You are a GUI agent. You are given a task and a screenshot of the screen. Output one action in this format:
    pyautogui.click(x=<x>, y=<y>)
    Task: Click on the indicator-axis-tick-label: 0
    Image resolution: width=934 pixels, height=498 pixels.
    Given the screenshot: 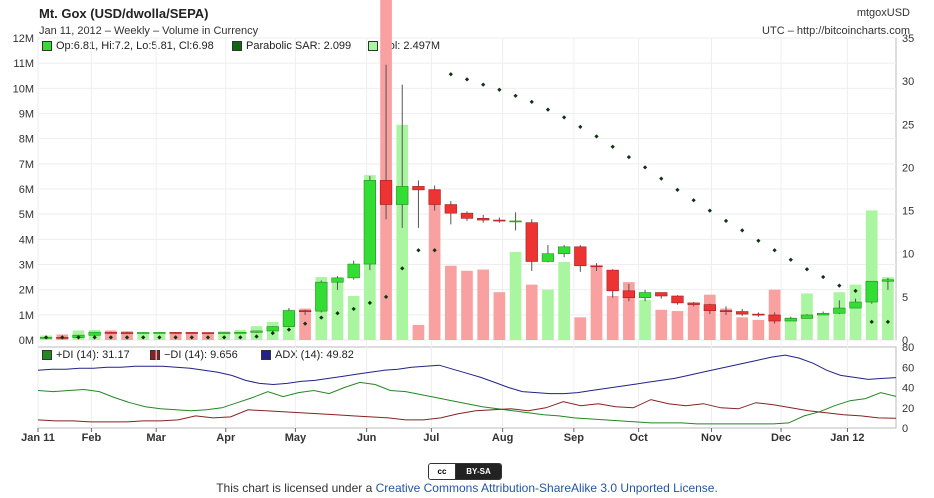 What is the action you would take?
    pyautogui.click(x=905, y=429)
    